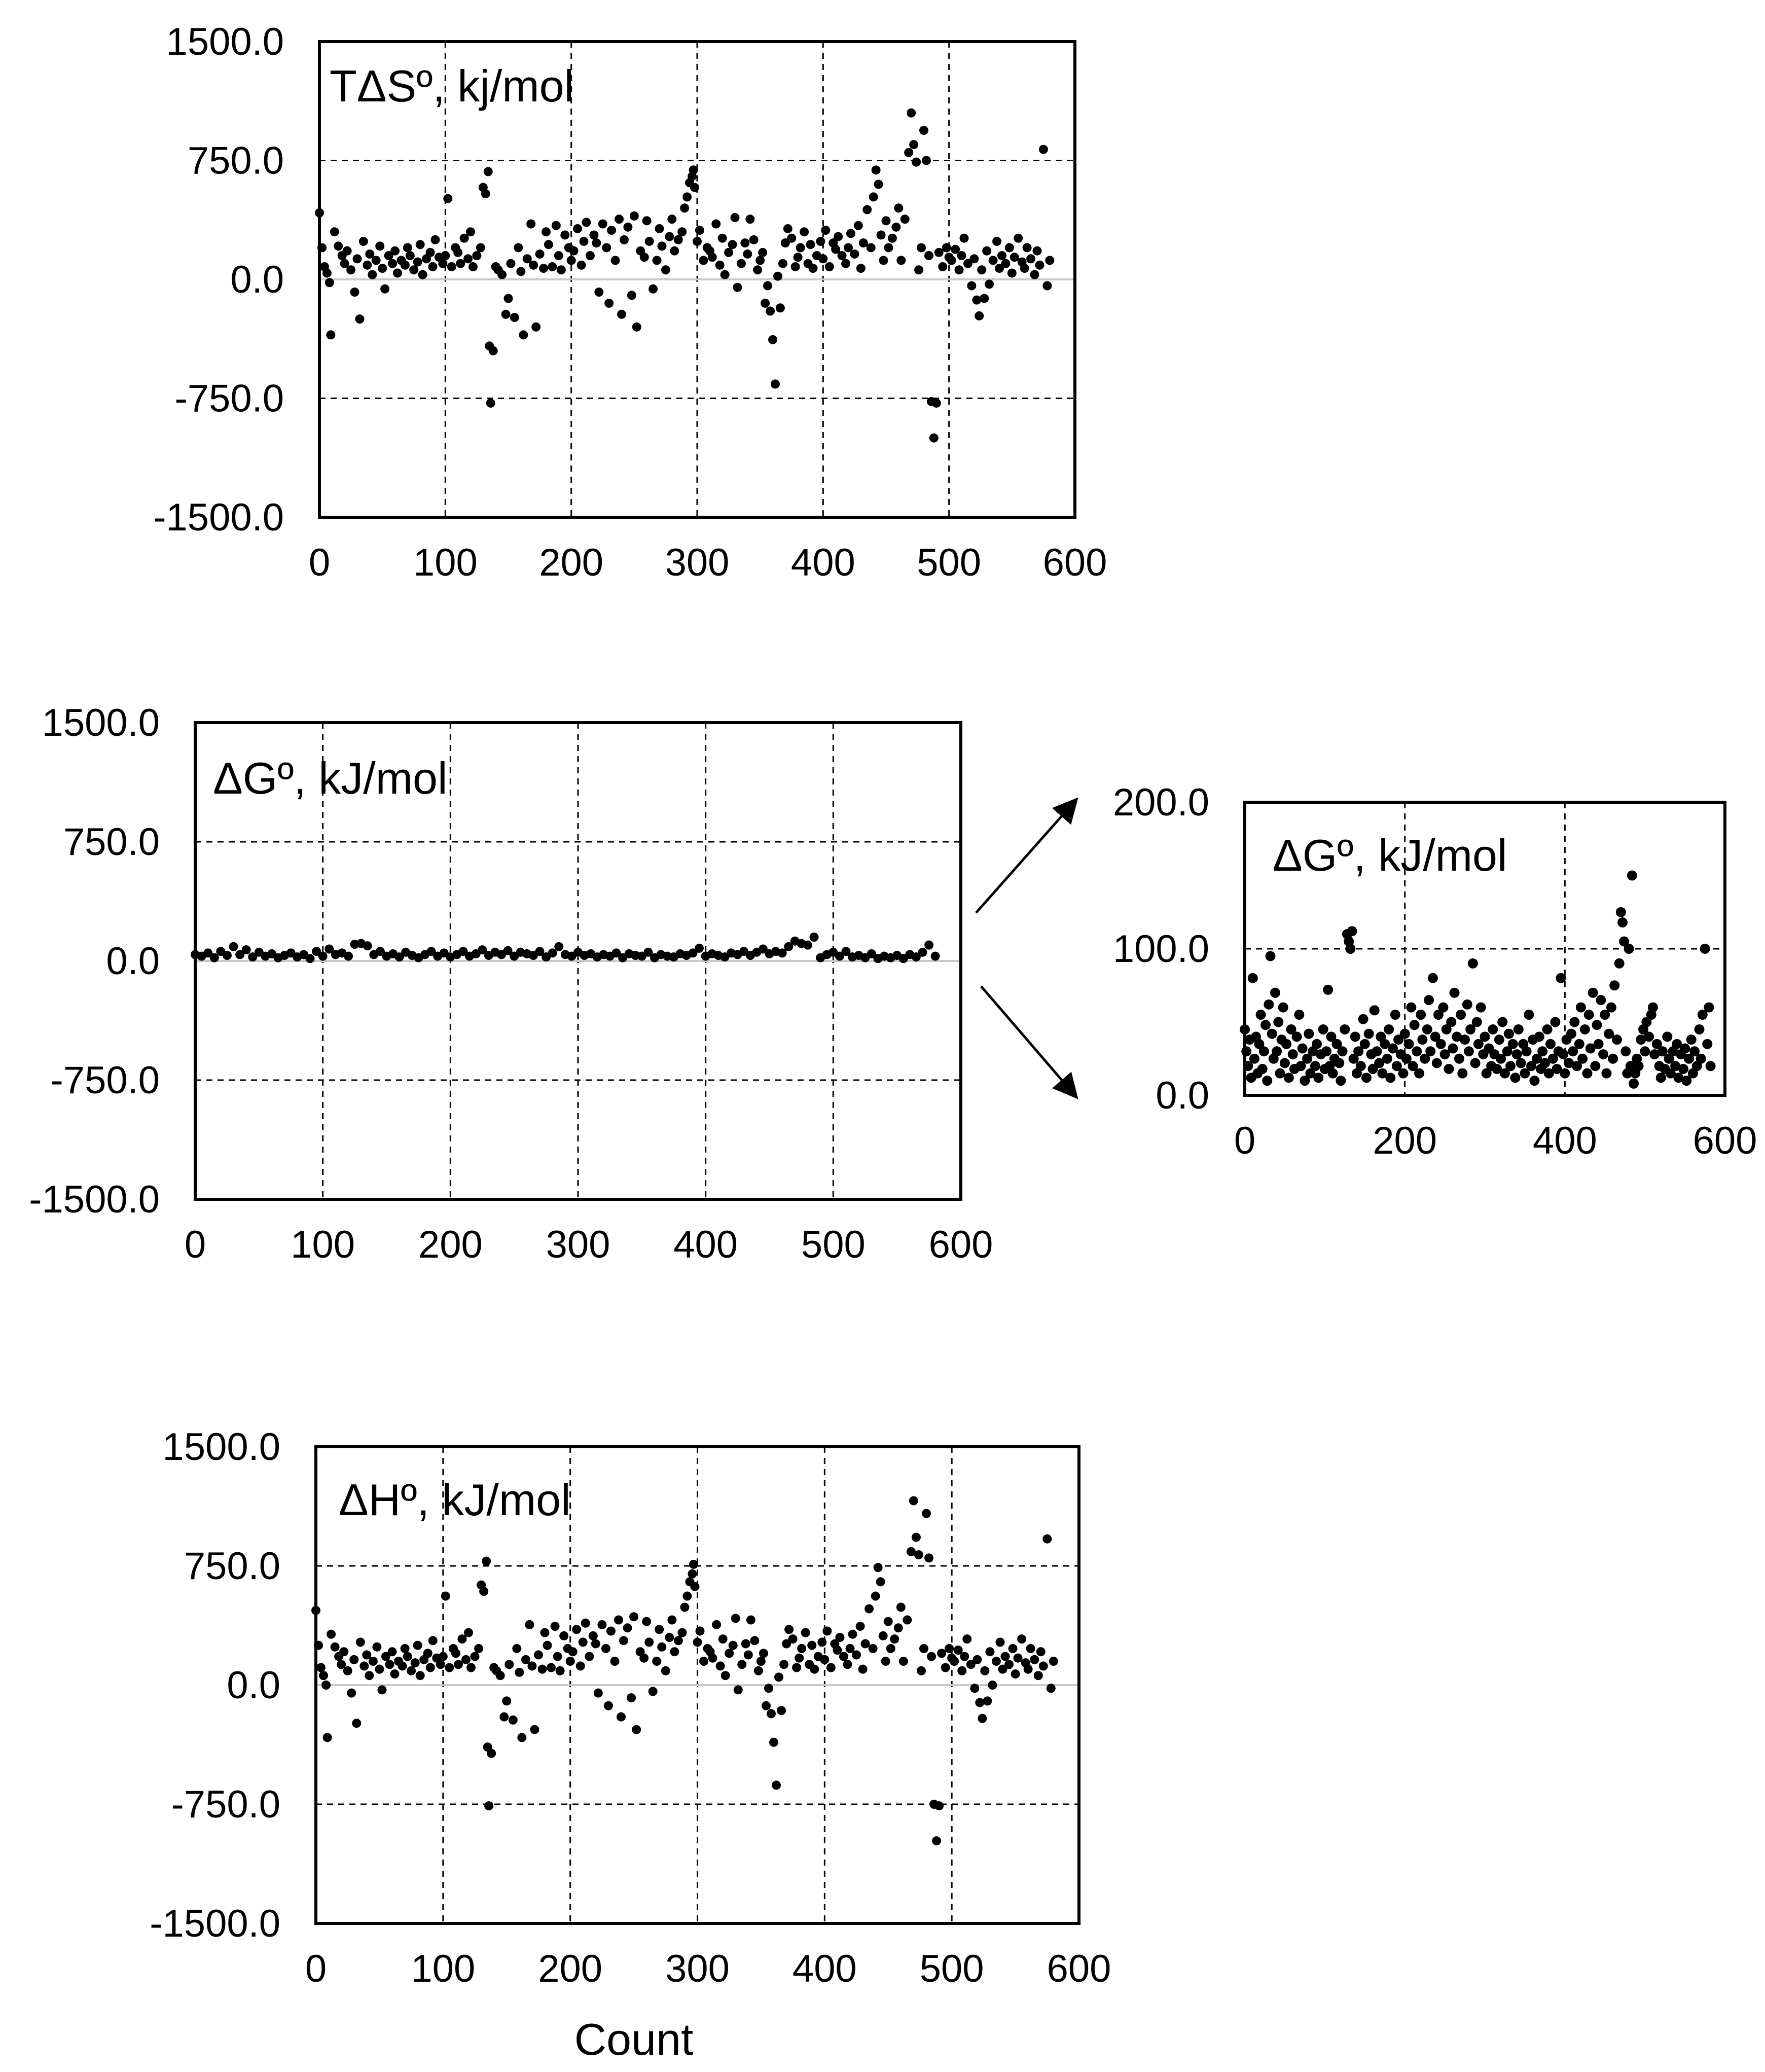 The image size is (1765, 2072). Describe the element at coordinates (1244, 1140) in the screenshot. I see `dg_zoom-x-tick-label: 0` at that location.